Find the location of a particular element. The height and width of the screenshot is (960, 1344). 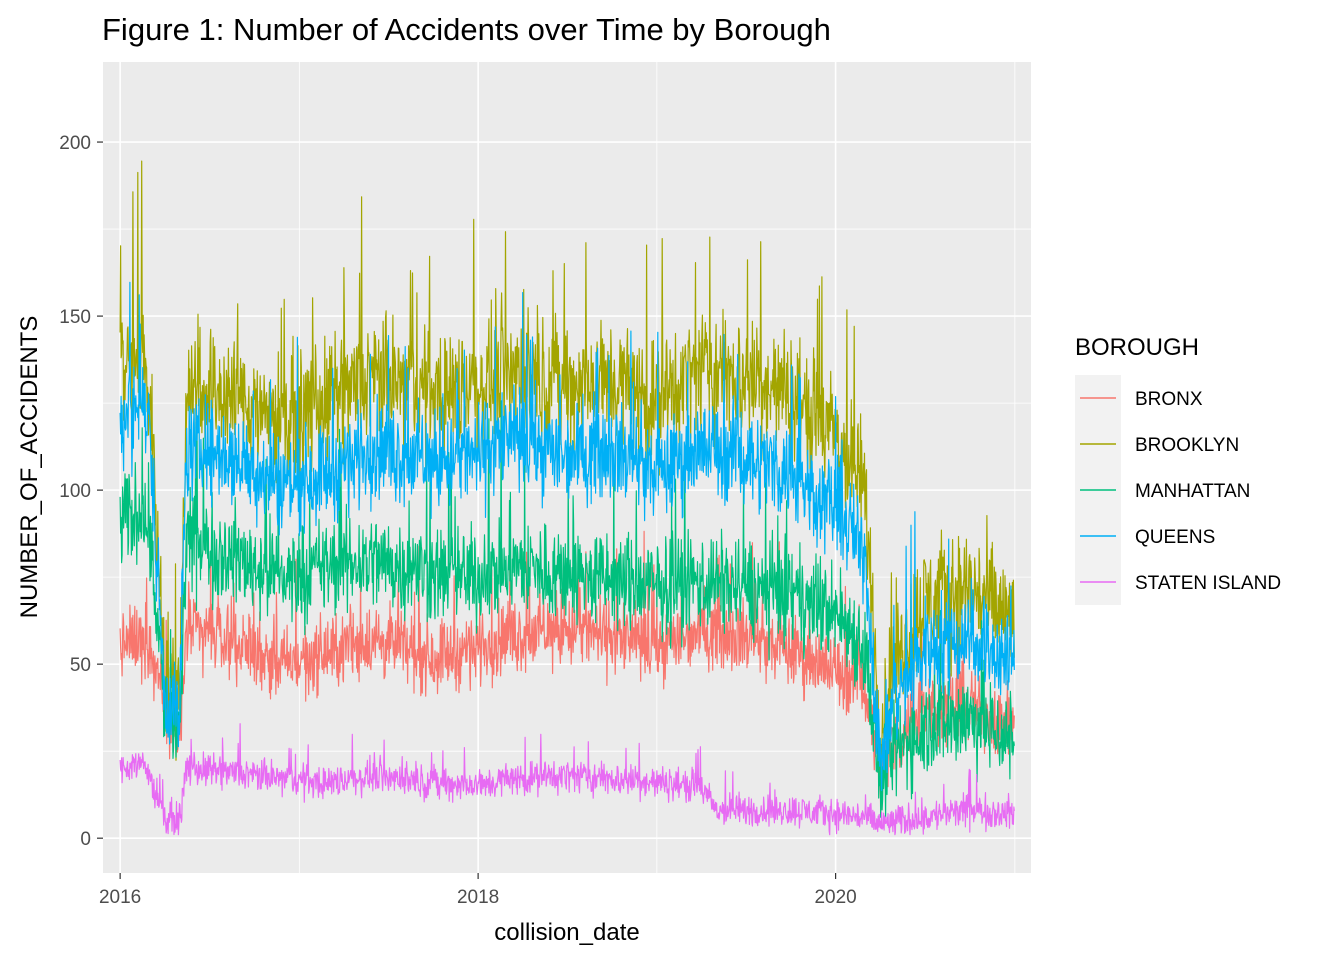

y-axis: 0 50 100 150 200 is located at coordinates (81, 491).